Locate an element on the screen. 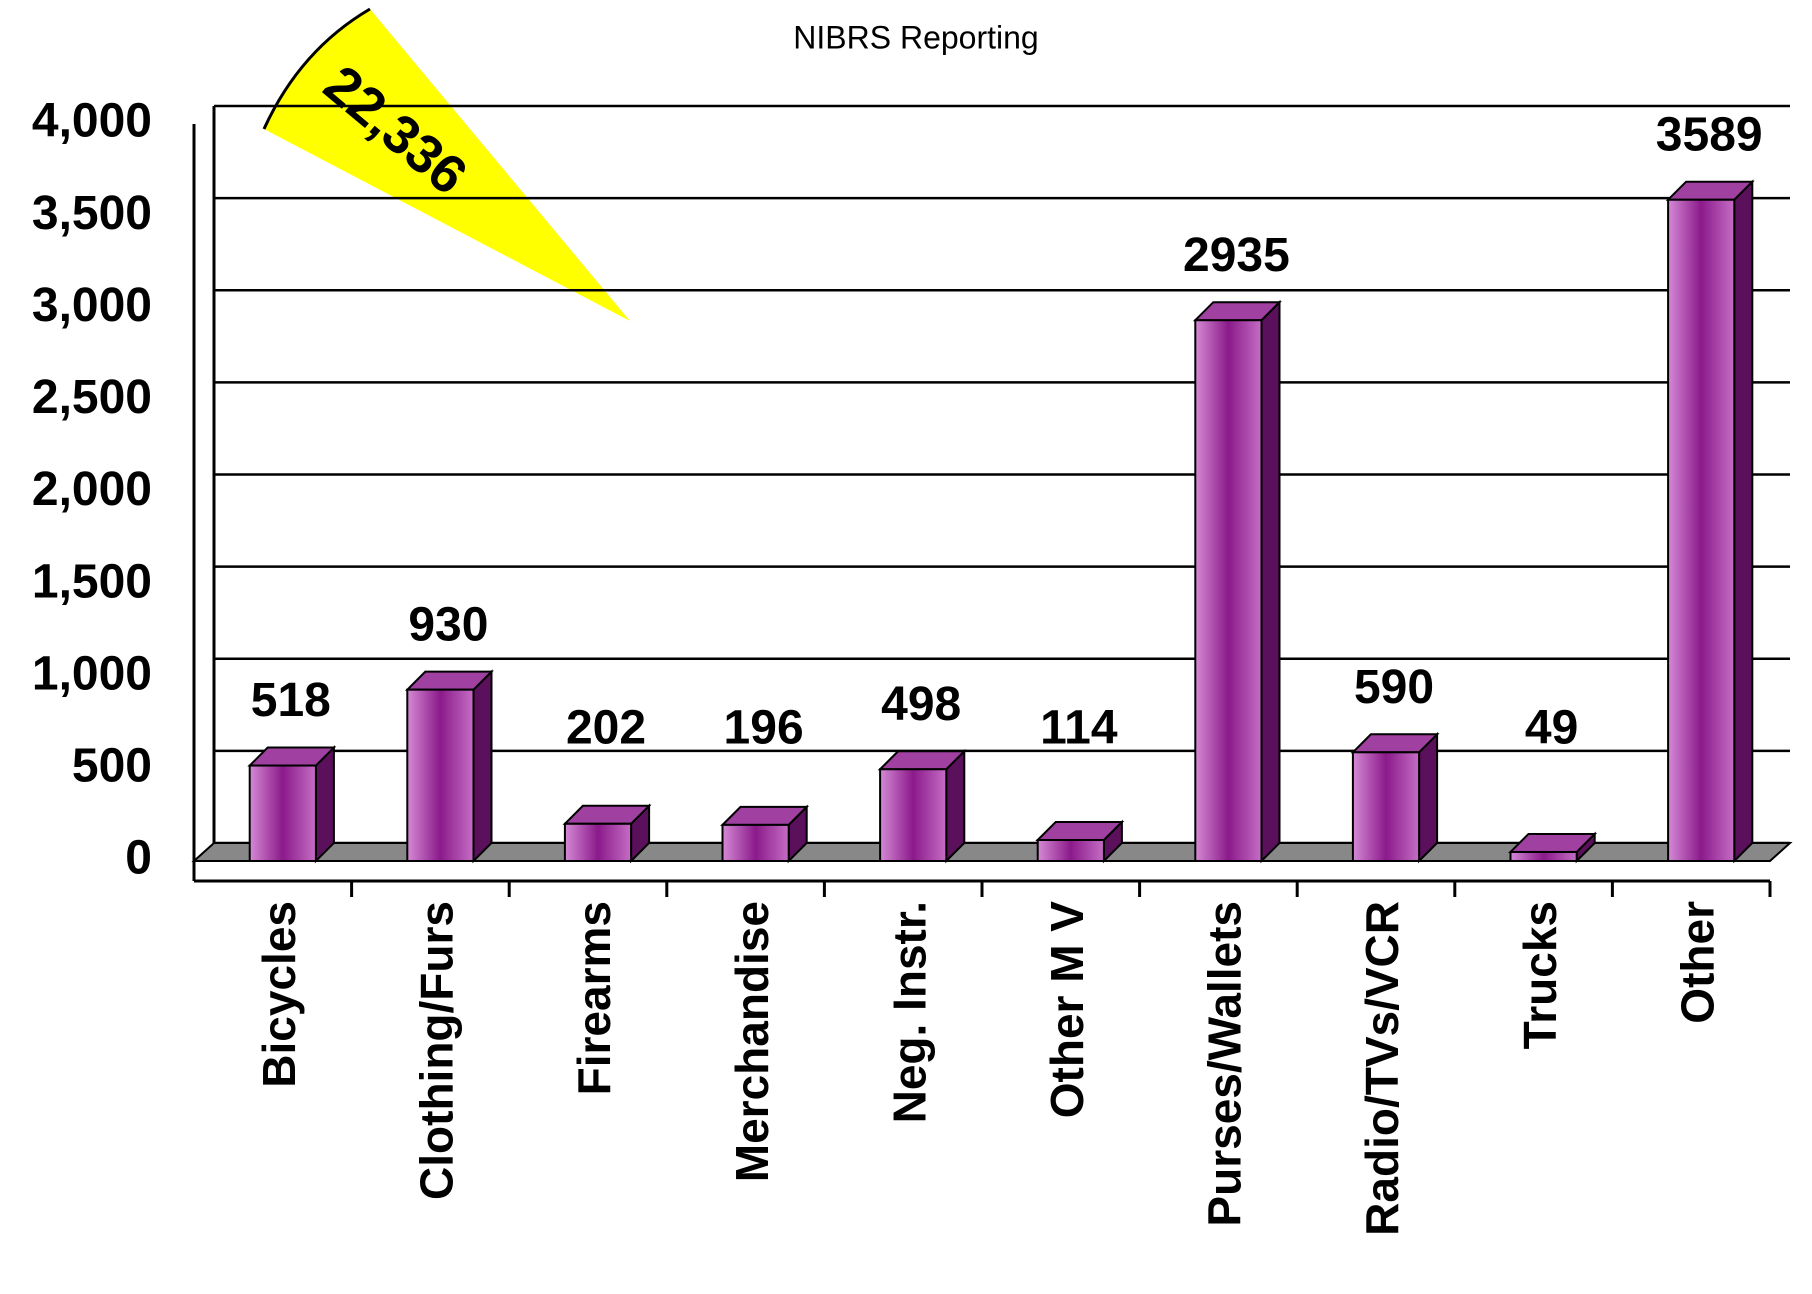 This screenshot has height=1294, width=1812. x-tick-label: Clothing/Furs is located at coordinates (437, 1050).